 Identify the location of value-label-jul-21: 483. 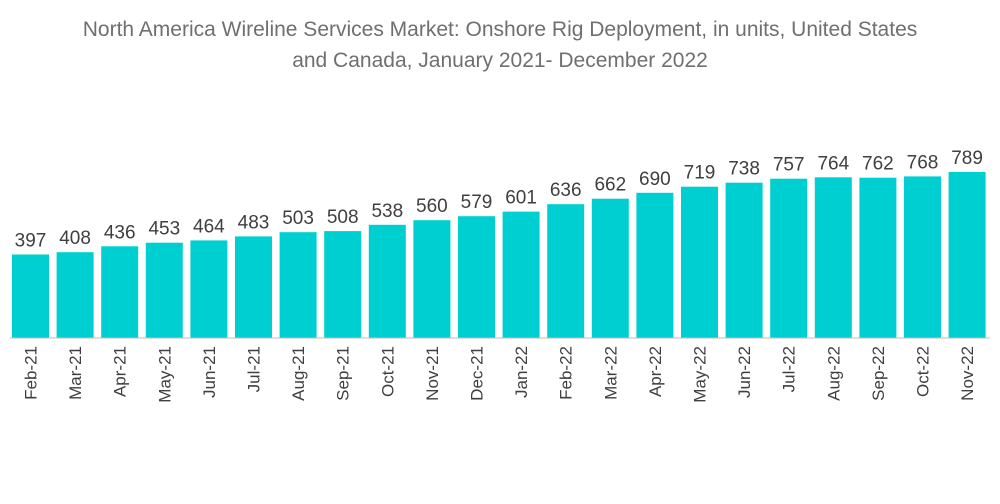
(254, 222).